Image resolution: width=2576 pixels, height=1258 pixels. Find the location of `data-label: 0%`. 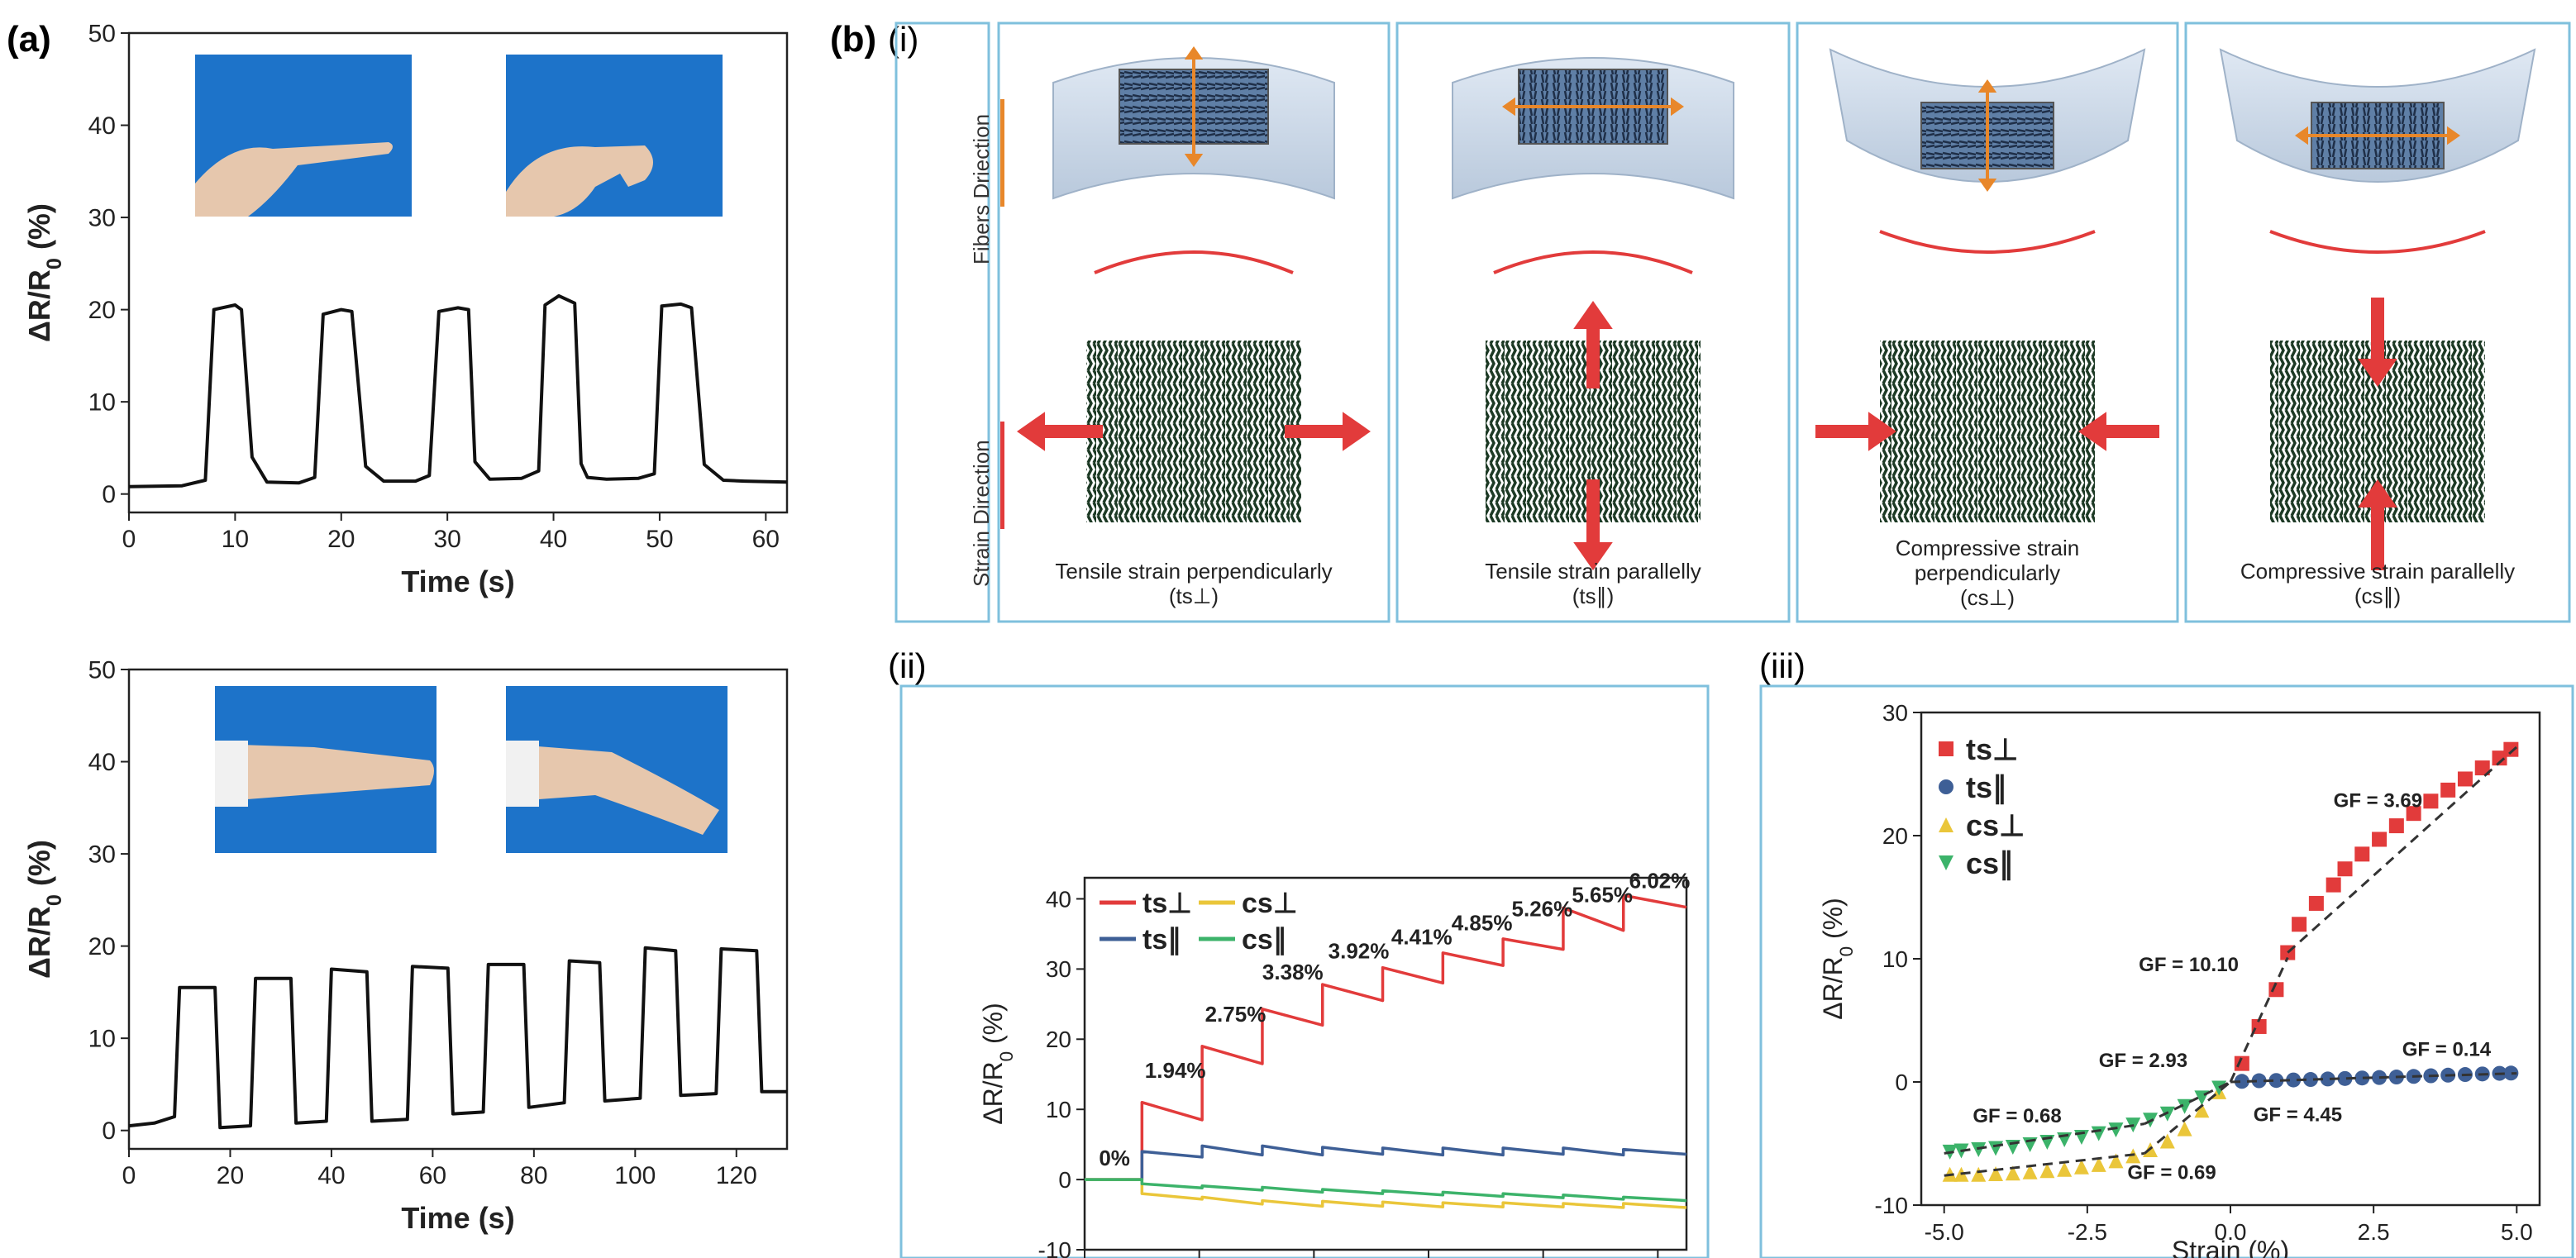

data-label: 0% is located at coordinates (1114, 1158).